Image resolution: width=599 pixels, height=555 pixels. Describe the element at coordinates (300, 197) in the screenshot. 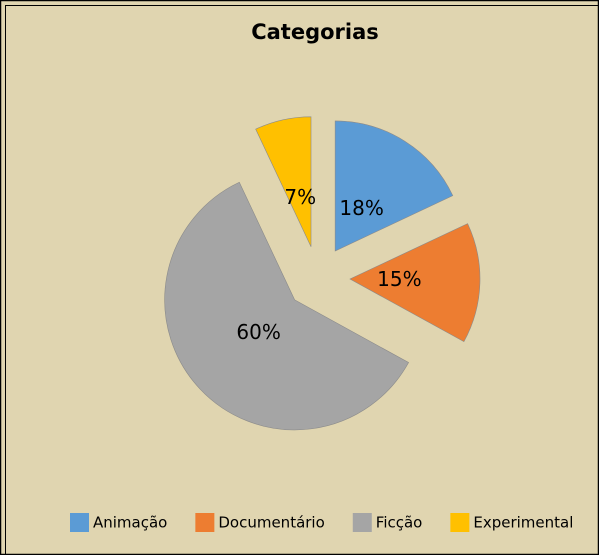

I see `data-label: 7%` at that location.